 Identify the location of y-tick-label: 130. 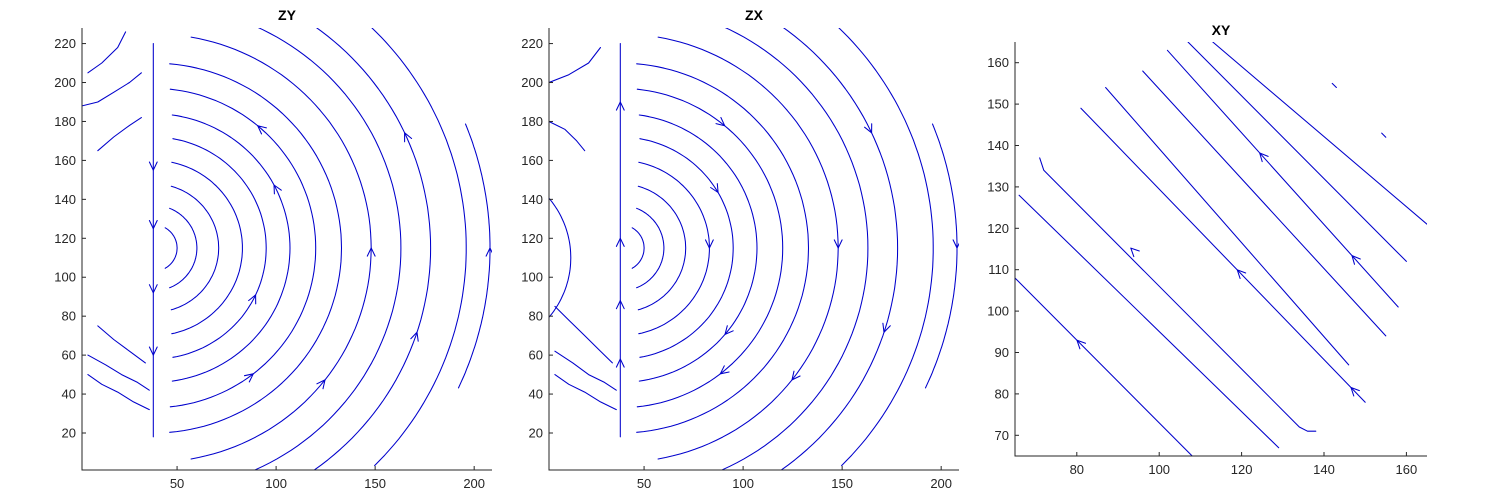
(998, 186).